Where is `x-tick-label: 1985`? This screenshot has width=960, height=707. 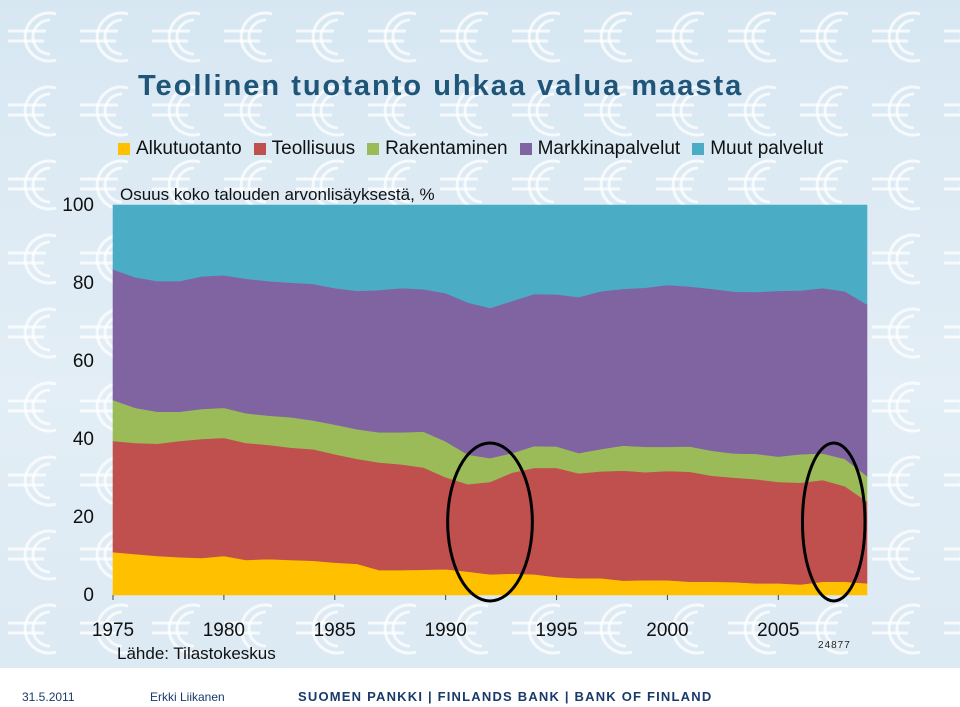
x-tick-label: 1985 is located at coordinates (335, 630).